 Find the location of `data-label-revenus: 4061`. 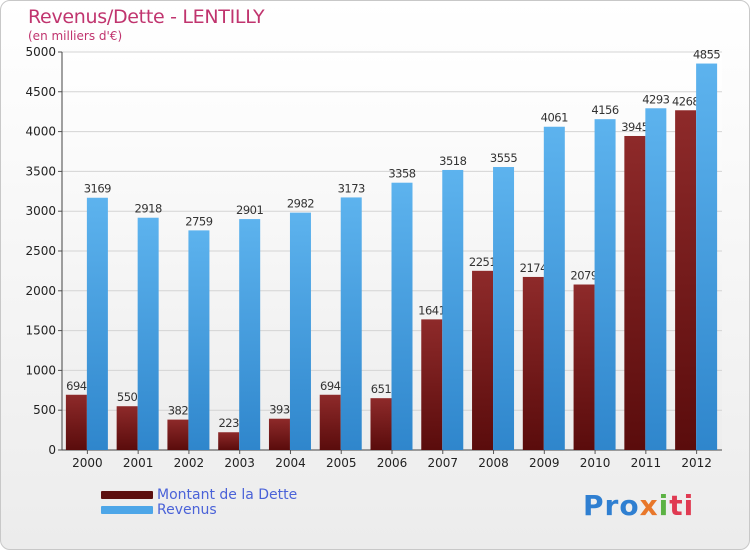

data-label-revenus: 4061 is located at coordinates (554, 118).